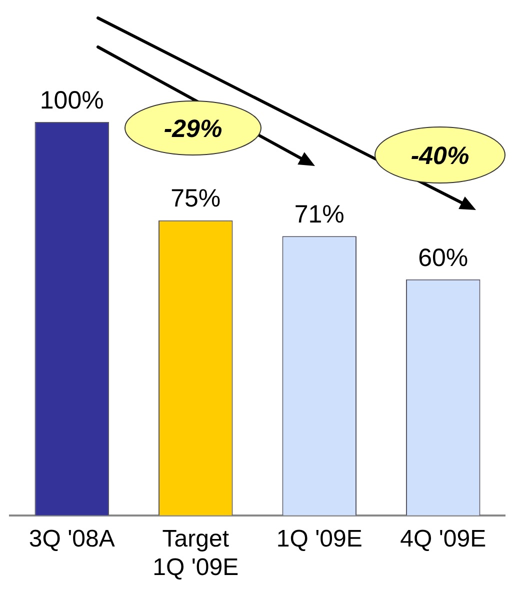 The image size is (515, 595). What do you see at coordinates (71, 538) in the screenshot?
I see `x-tick-label: 3Q '08A` at bounding box center [71, 538].